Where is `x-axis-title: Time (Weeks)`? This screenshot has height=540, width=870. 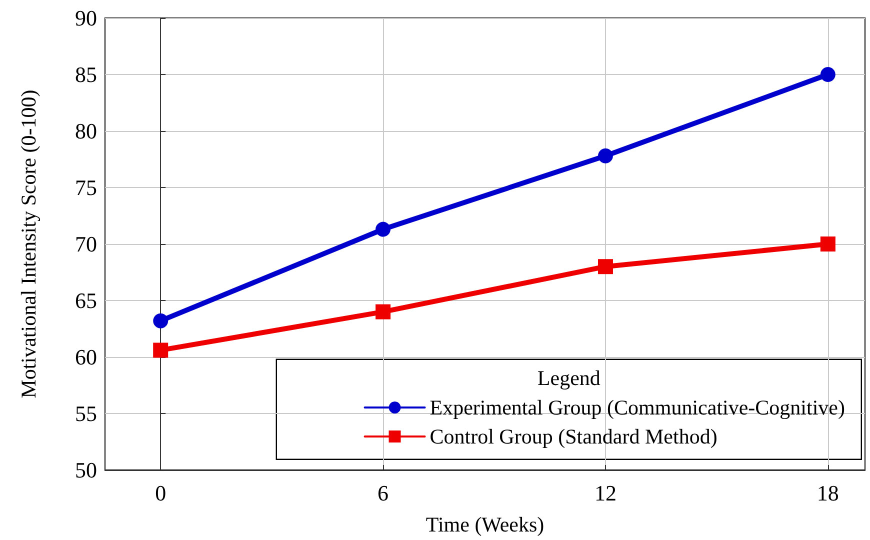 x-axis-title: Time (Weeks) is located at coordinates (485, 524).